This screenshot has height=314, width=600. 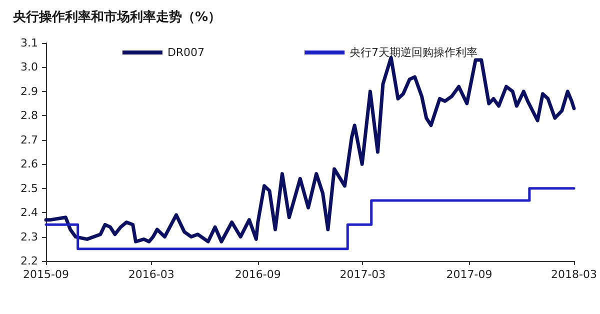 What do you see at coordinates (29, 237) in the screenshot?
I see `y-tick-label: 2.3` at bounding box center [29, 237].